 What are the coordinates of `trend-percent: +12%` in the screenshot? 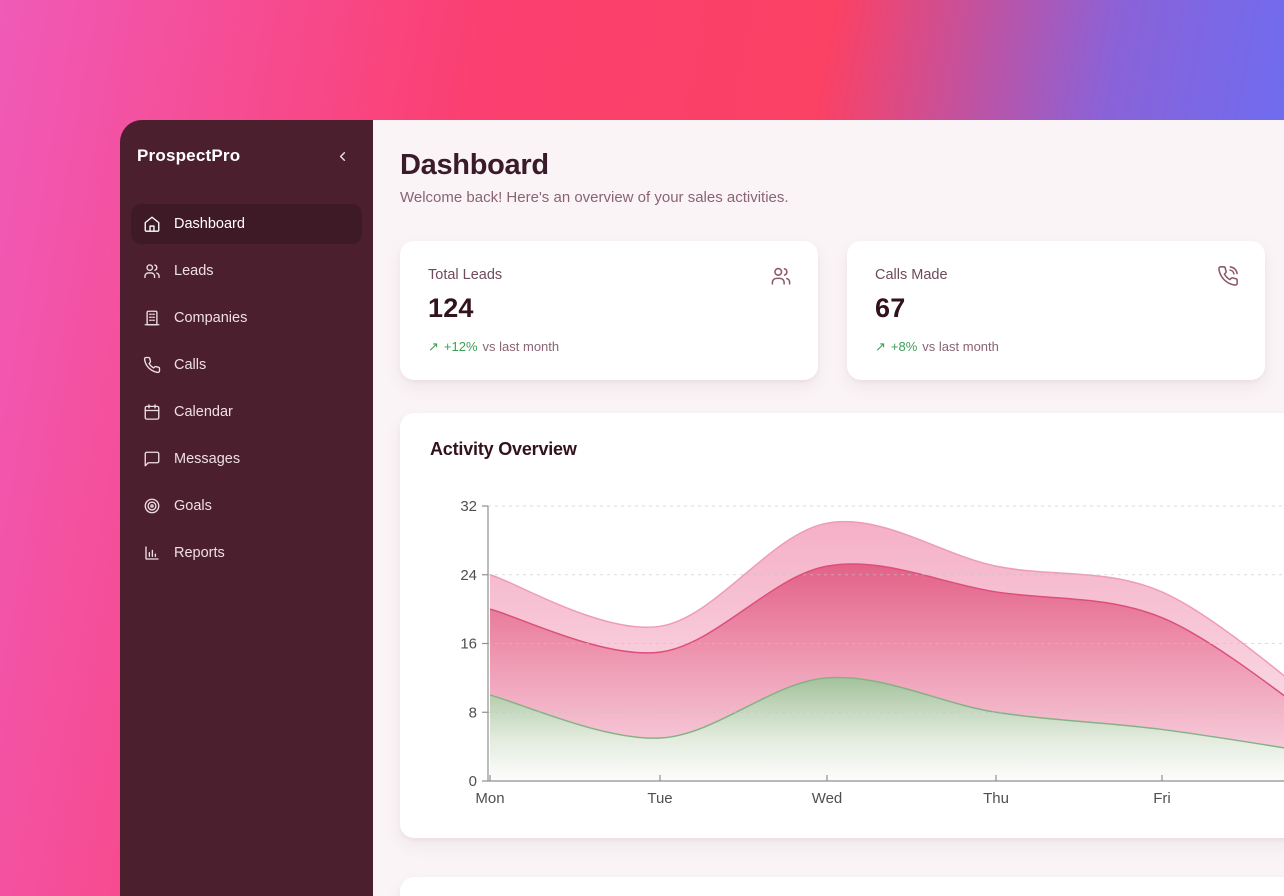 It's located at (460, 347).